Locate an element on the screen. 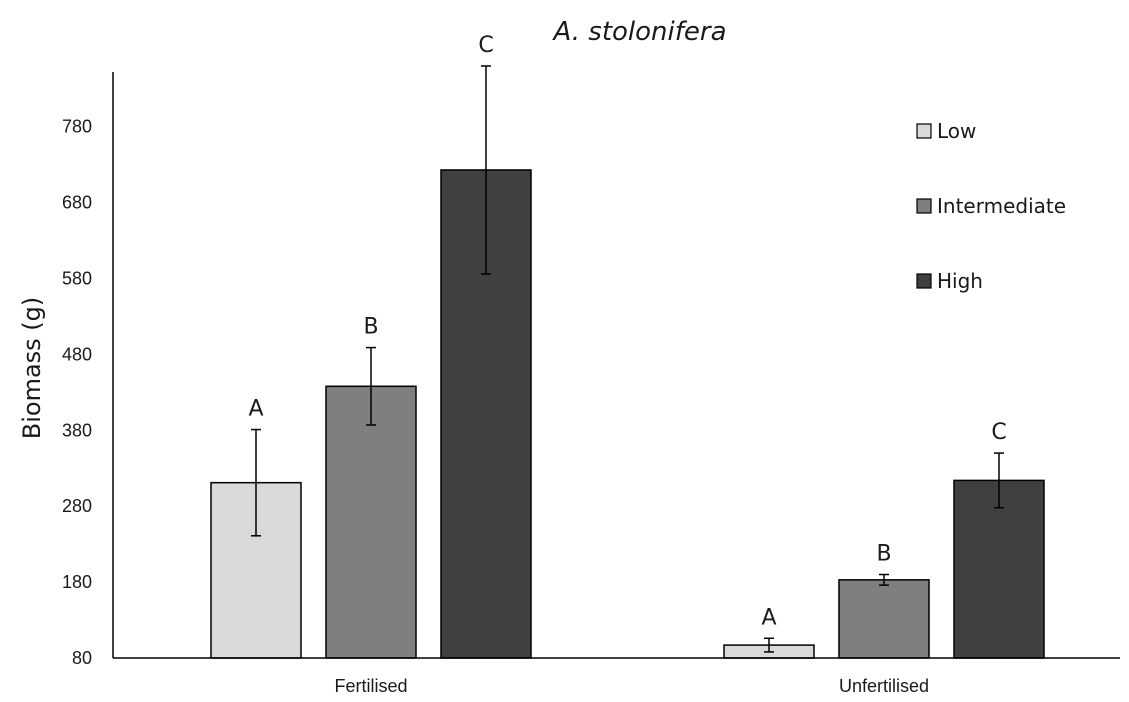 The height and width of the screenshot is (702, 1129). y-tick-label: 680 is located at coordinates (77, 203).